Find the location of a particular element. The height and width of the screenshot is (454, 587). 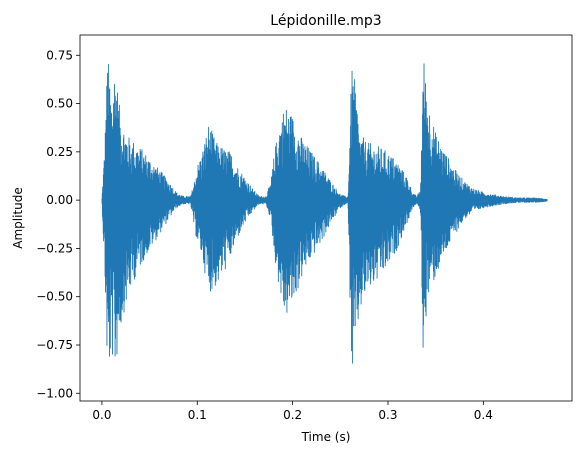

x-axis: 0.0 0.1 0.2 0.3 0.4 is located at coordinates (292, 411).